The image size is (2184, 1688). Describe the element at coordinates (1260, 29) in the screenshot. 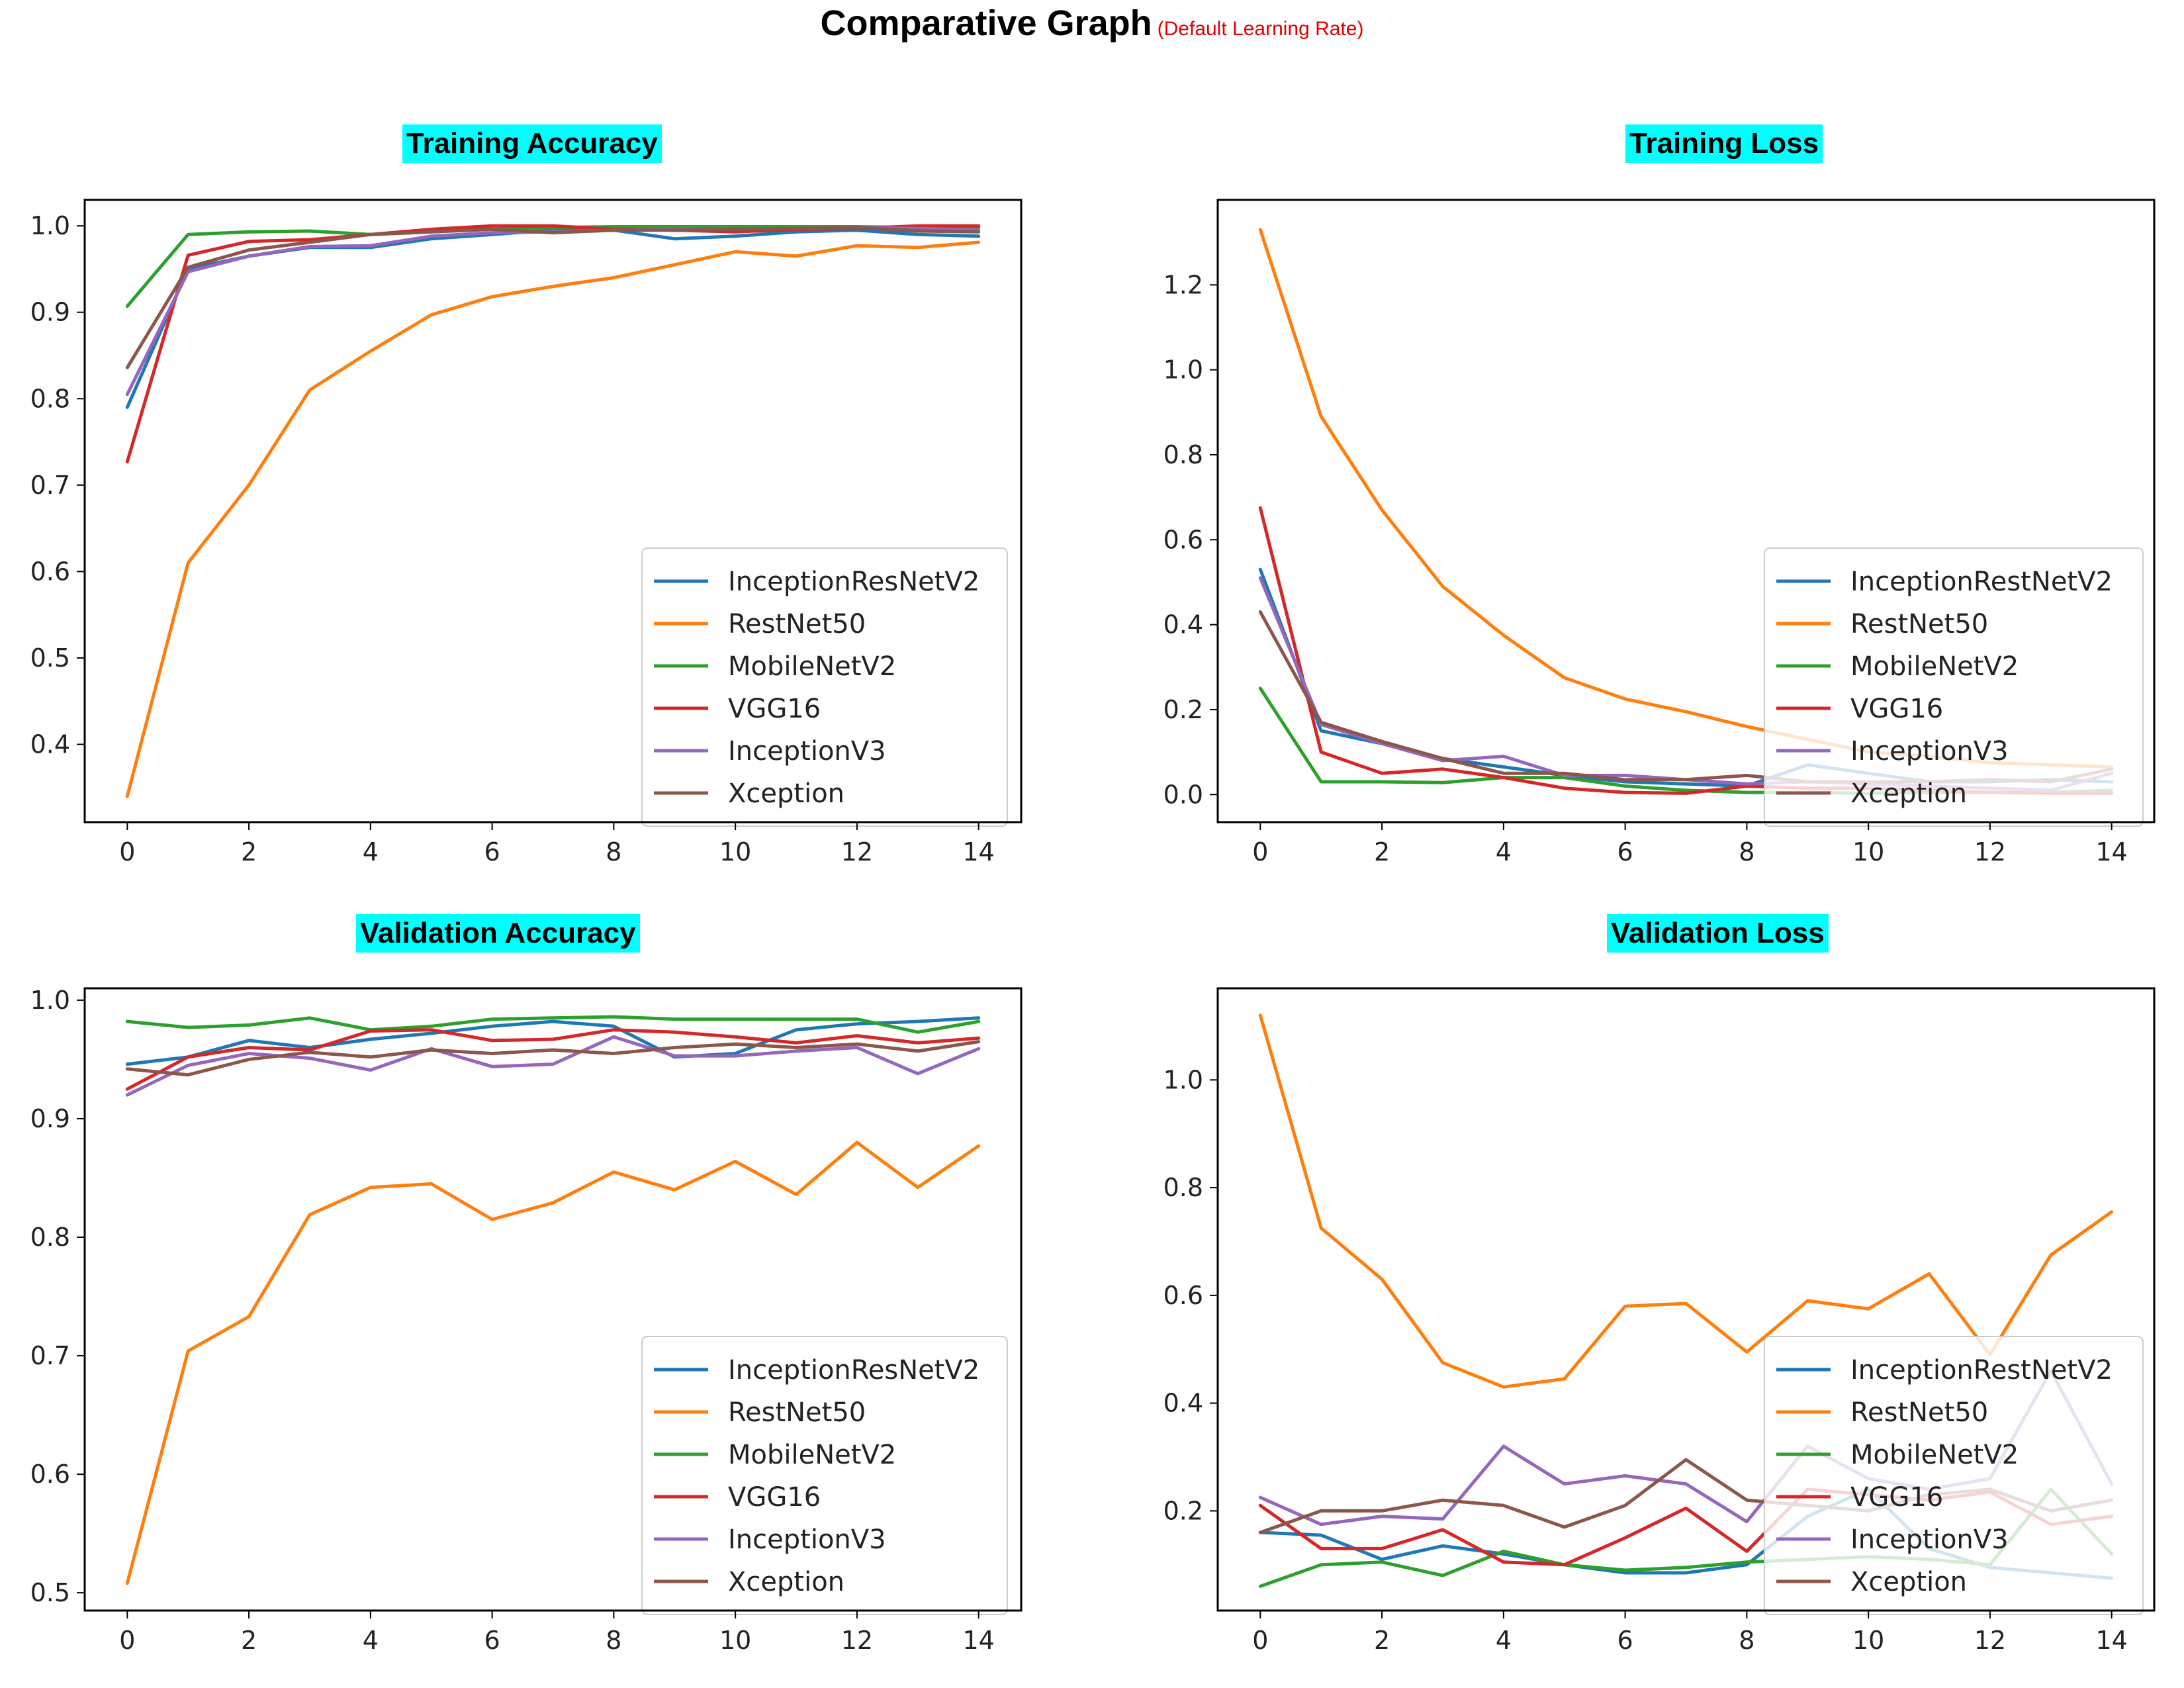

I see `page-subtitle: (Default Learning Rate)` at that location.